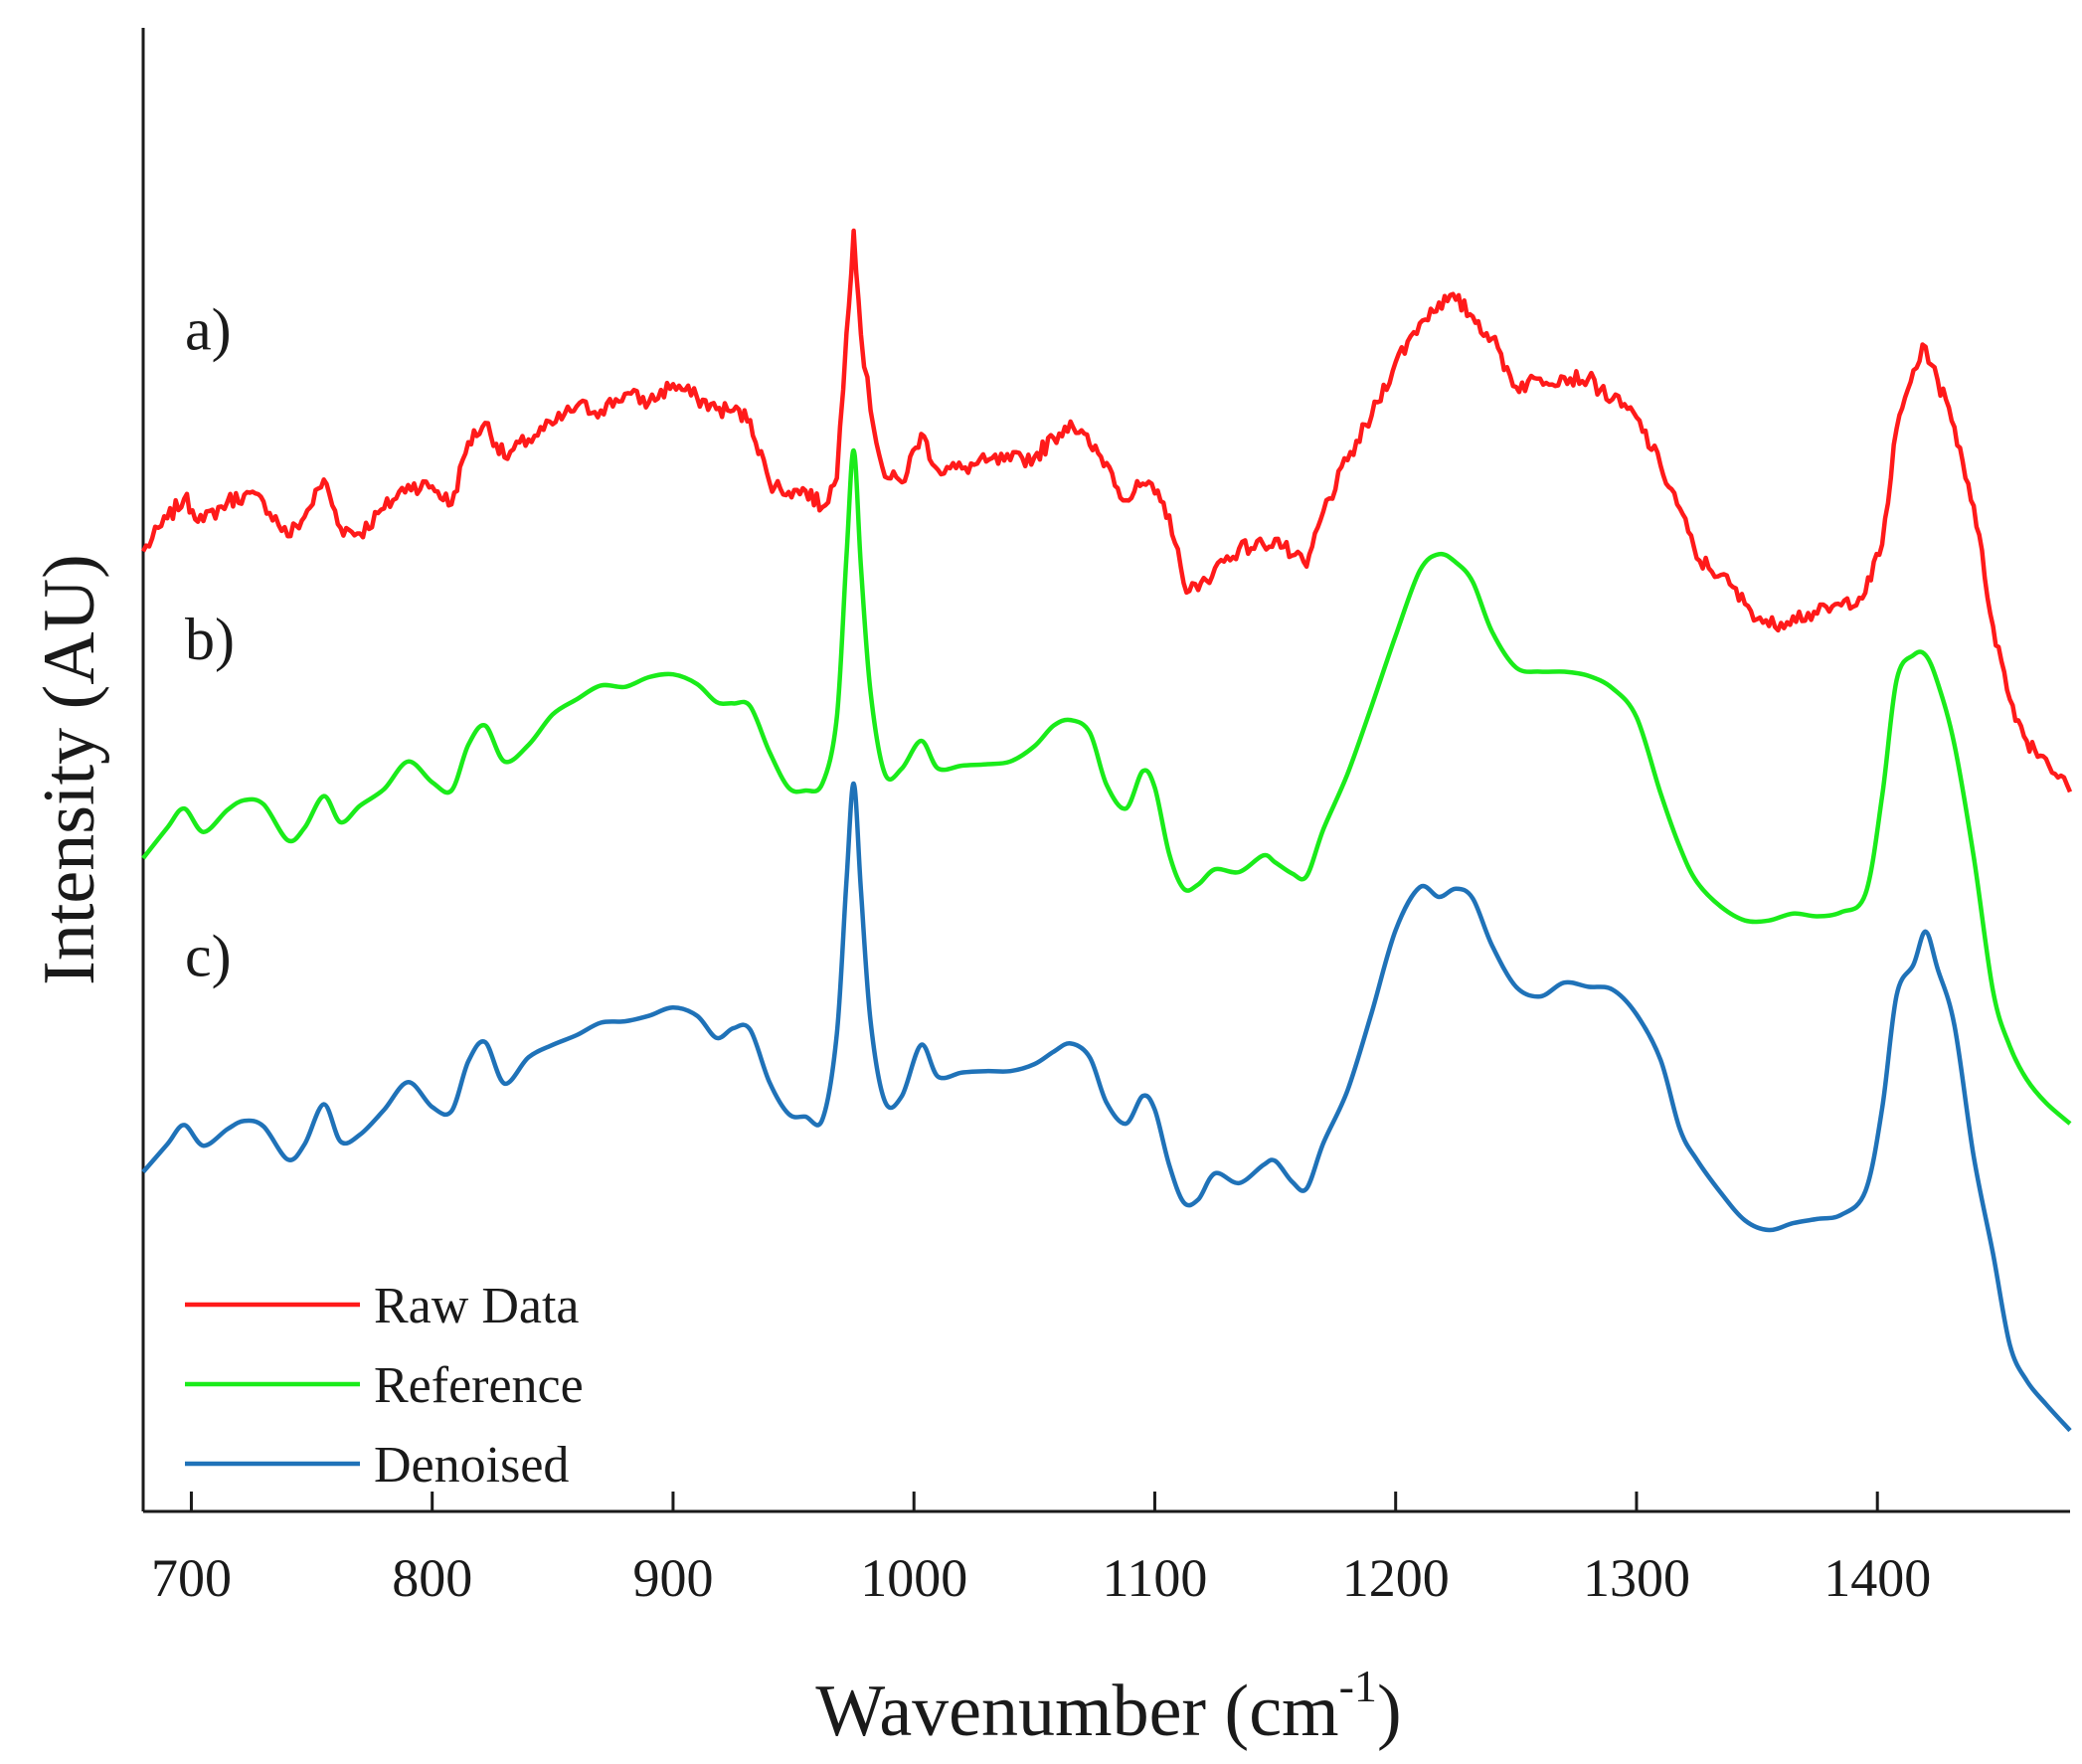  I want to click on legend: Raw Data Reference Denoised, so click(385, 1386).